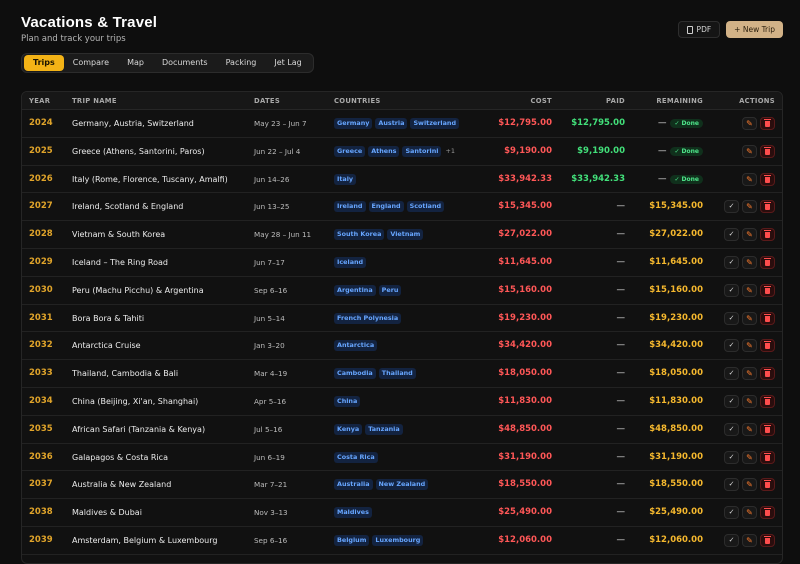 Image resolution: width=800 pixels, height=564 pixels. I want to click on trip-name: Galapagos & Costa Rica, so click(120, 457).